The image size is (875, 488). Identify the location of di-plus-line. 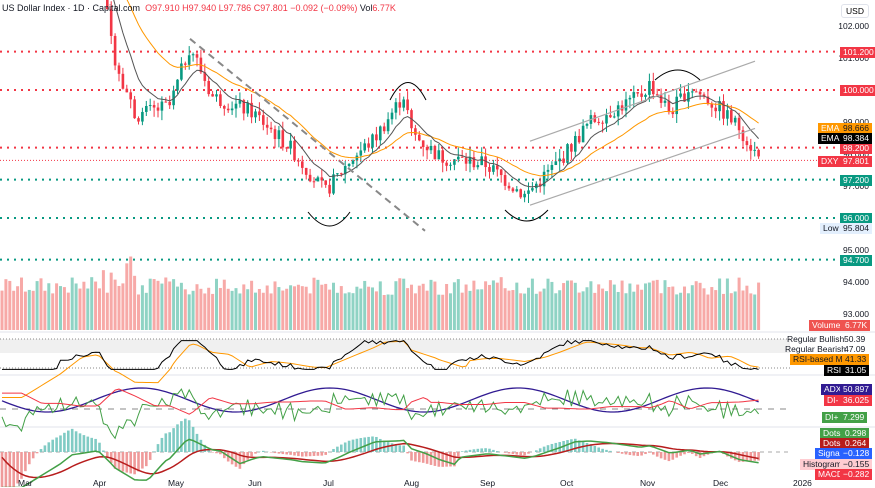
(380, 413).